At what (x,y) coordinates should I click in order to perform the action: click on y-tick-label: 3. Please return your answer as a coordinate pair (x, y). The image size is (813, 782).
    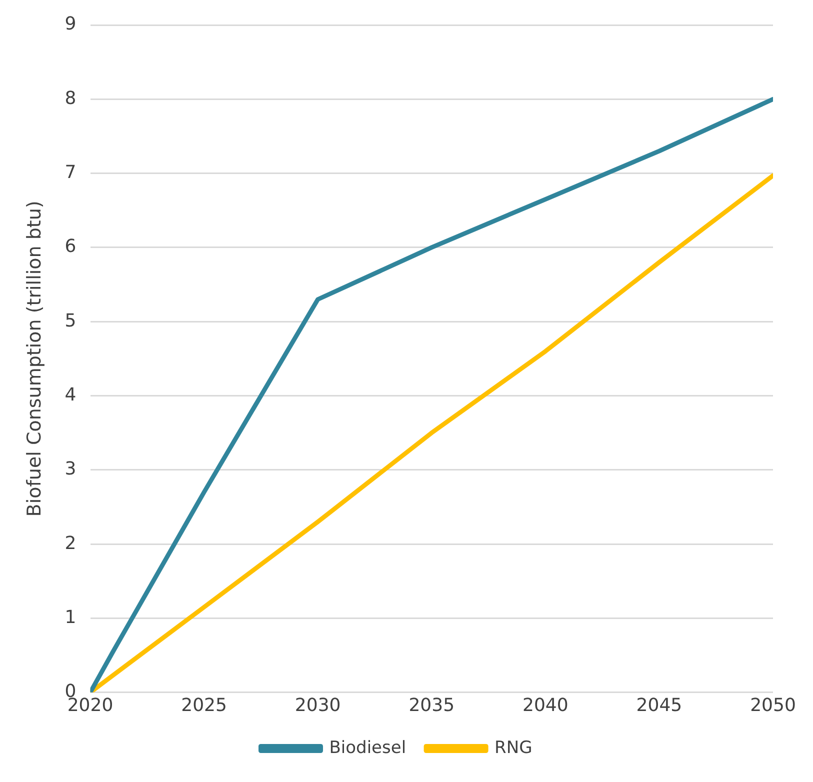
    Looking at the image, I should click on (70, 469).